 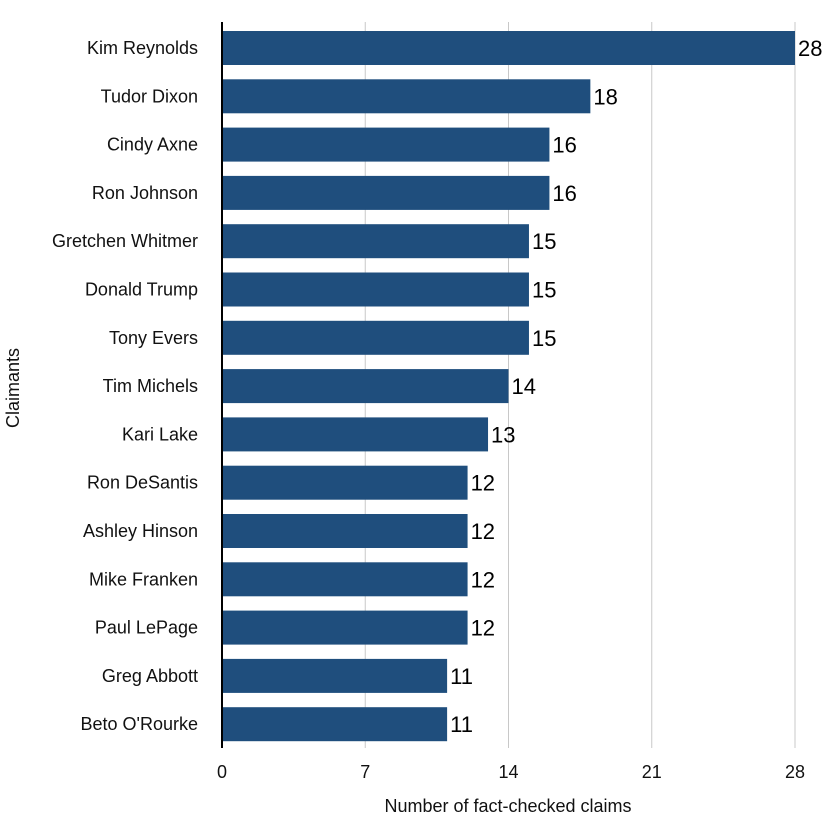 I want to click on category-label: Ron DeSantis, so click(x=142, y=483).